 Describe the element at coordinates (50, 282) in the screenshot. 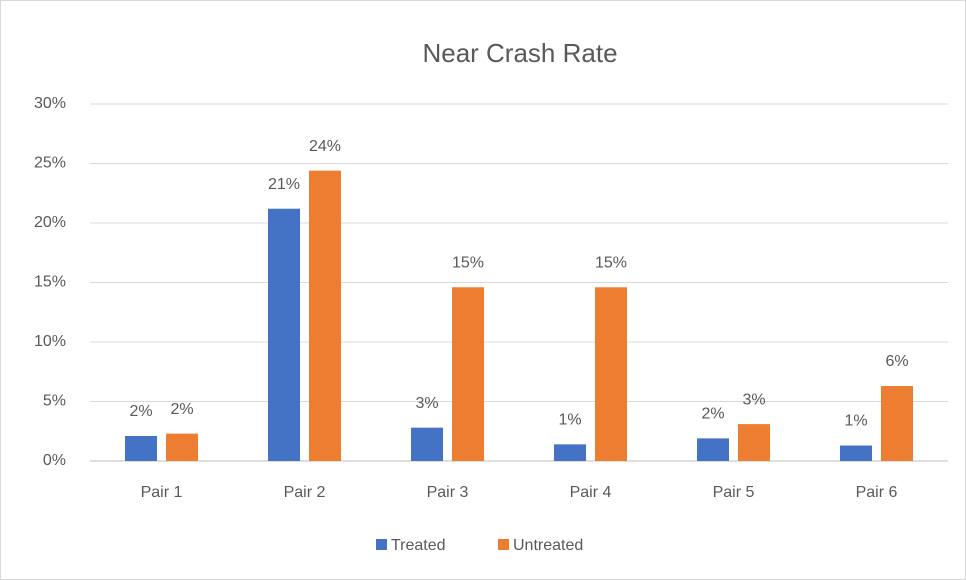

I see `y-tick-label: 15%` at that location.